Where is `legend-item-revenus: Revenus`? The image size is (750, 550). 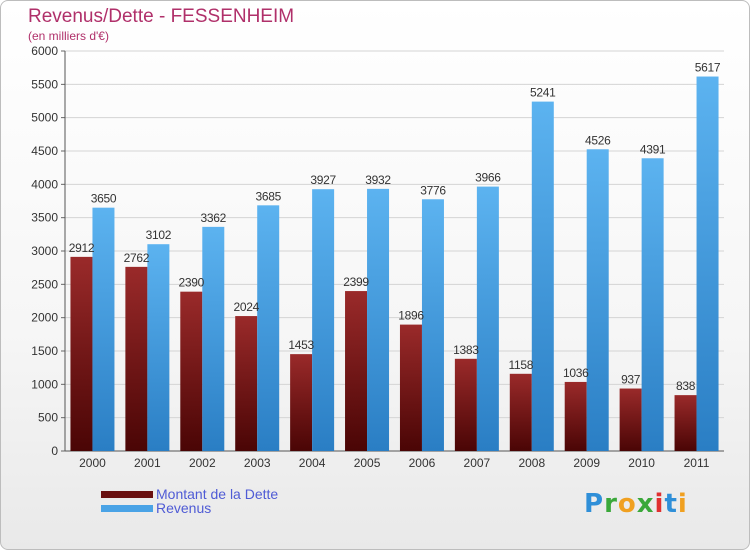
legend-item-revenus: Revenus is located at coordinates (231, 508).